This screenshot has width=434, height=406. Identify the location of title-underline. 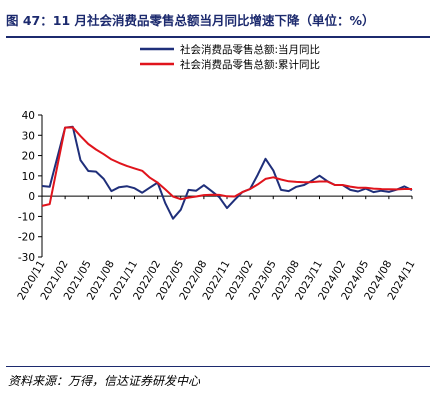
(218, 37).